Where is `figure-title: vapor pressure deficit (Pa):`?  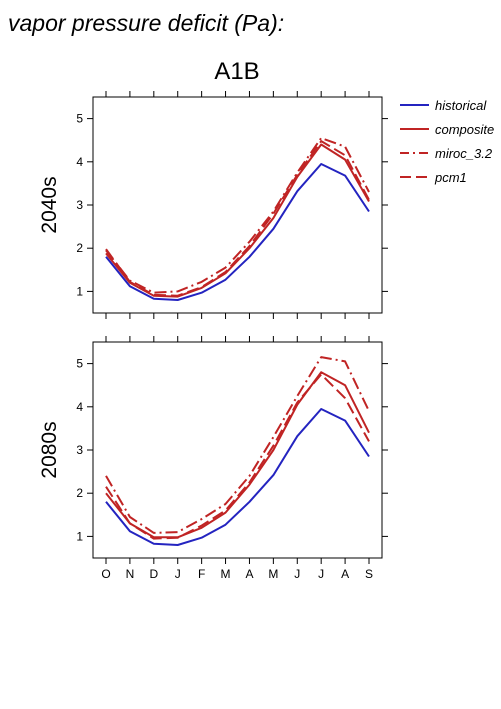 figure-title: vapor pressure deficit (Pa): is located at coordinates (146, 23).